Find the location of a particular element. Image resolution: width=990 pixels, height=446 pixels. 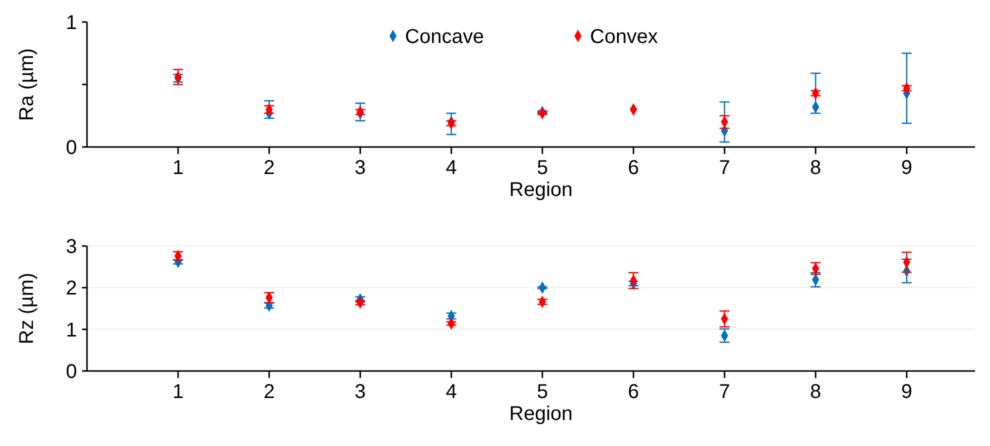

y-axis-title: Ra (µm) is located at coordinates (27, 84).